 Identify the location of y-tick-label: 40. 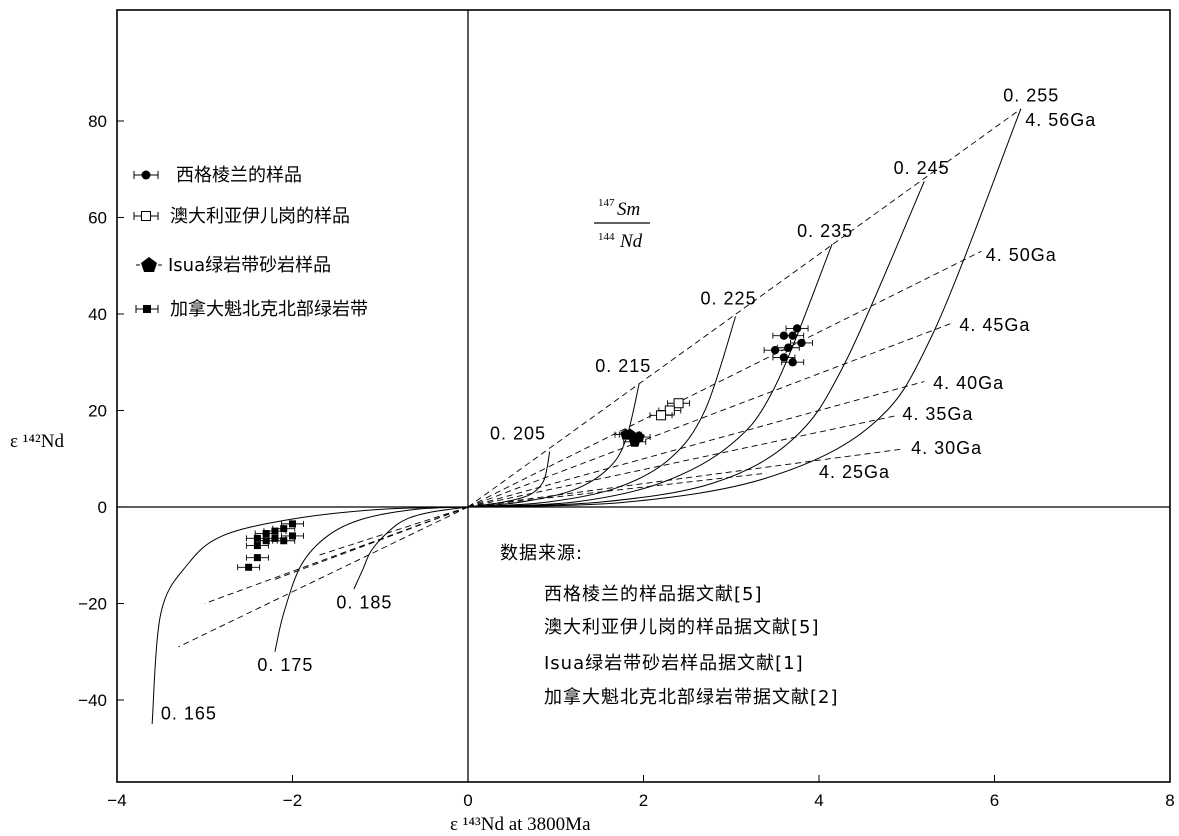
(97, 314).